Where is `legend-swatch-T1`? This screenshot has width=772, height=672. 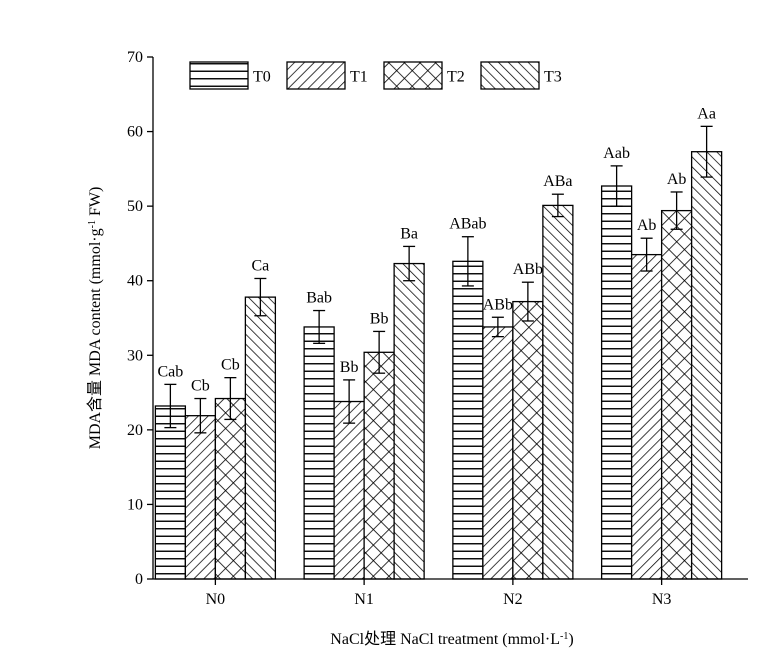
legend-swatch-T1 is located at coordinates (316, 75).